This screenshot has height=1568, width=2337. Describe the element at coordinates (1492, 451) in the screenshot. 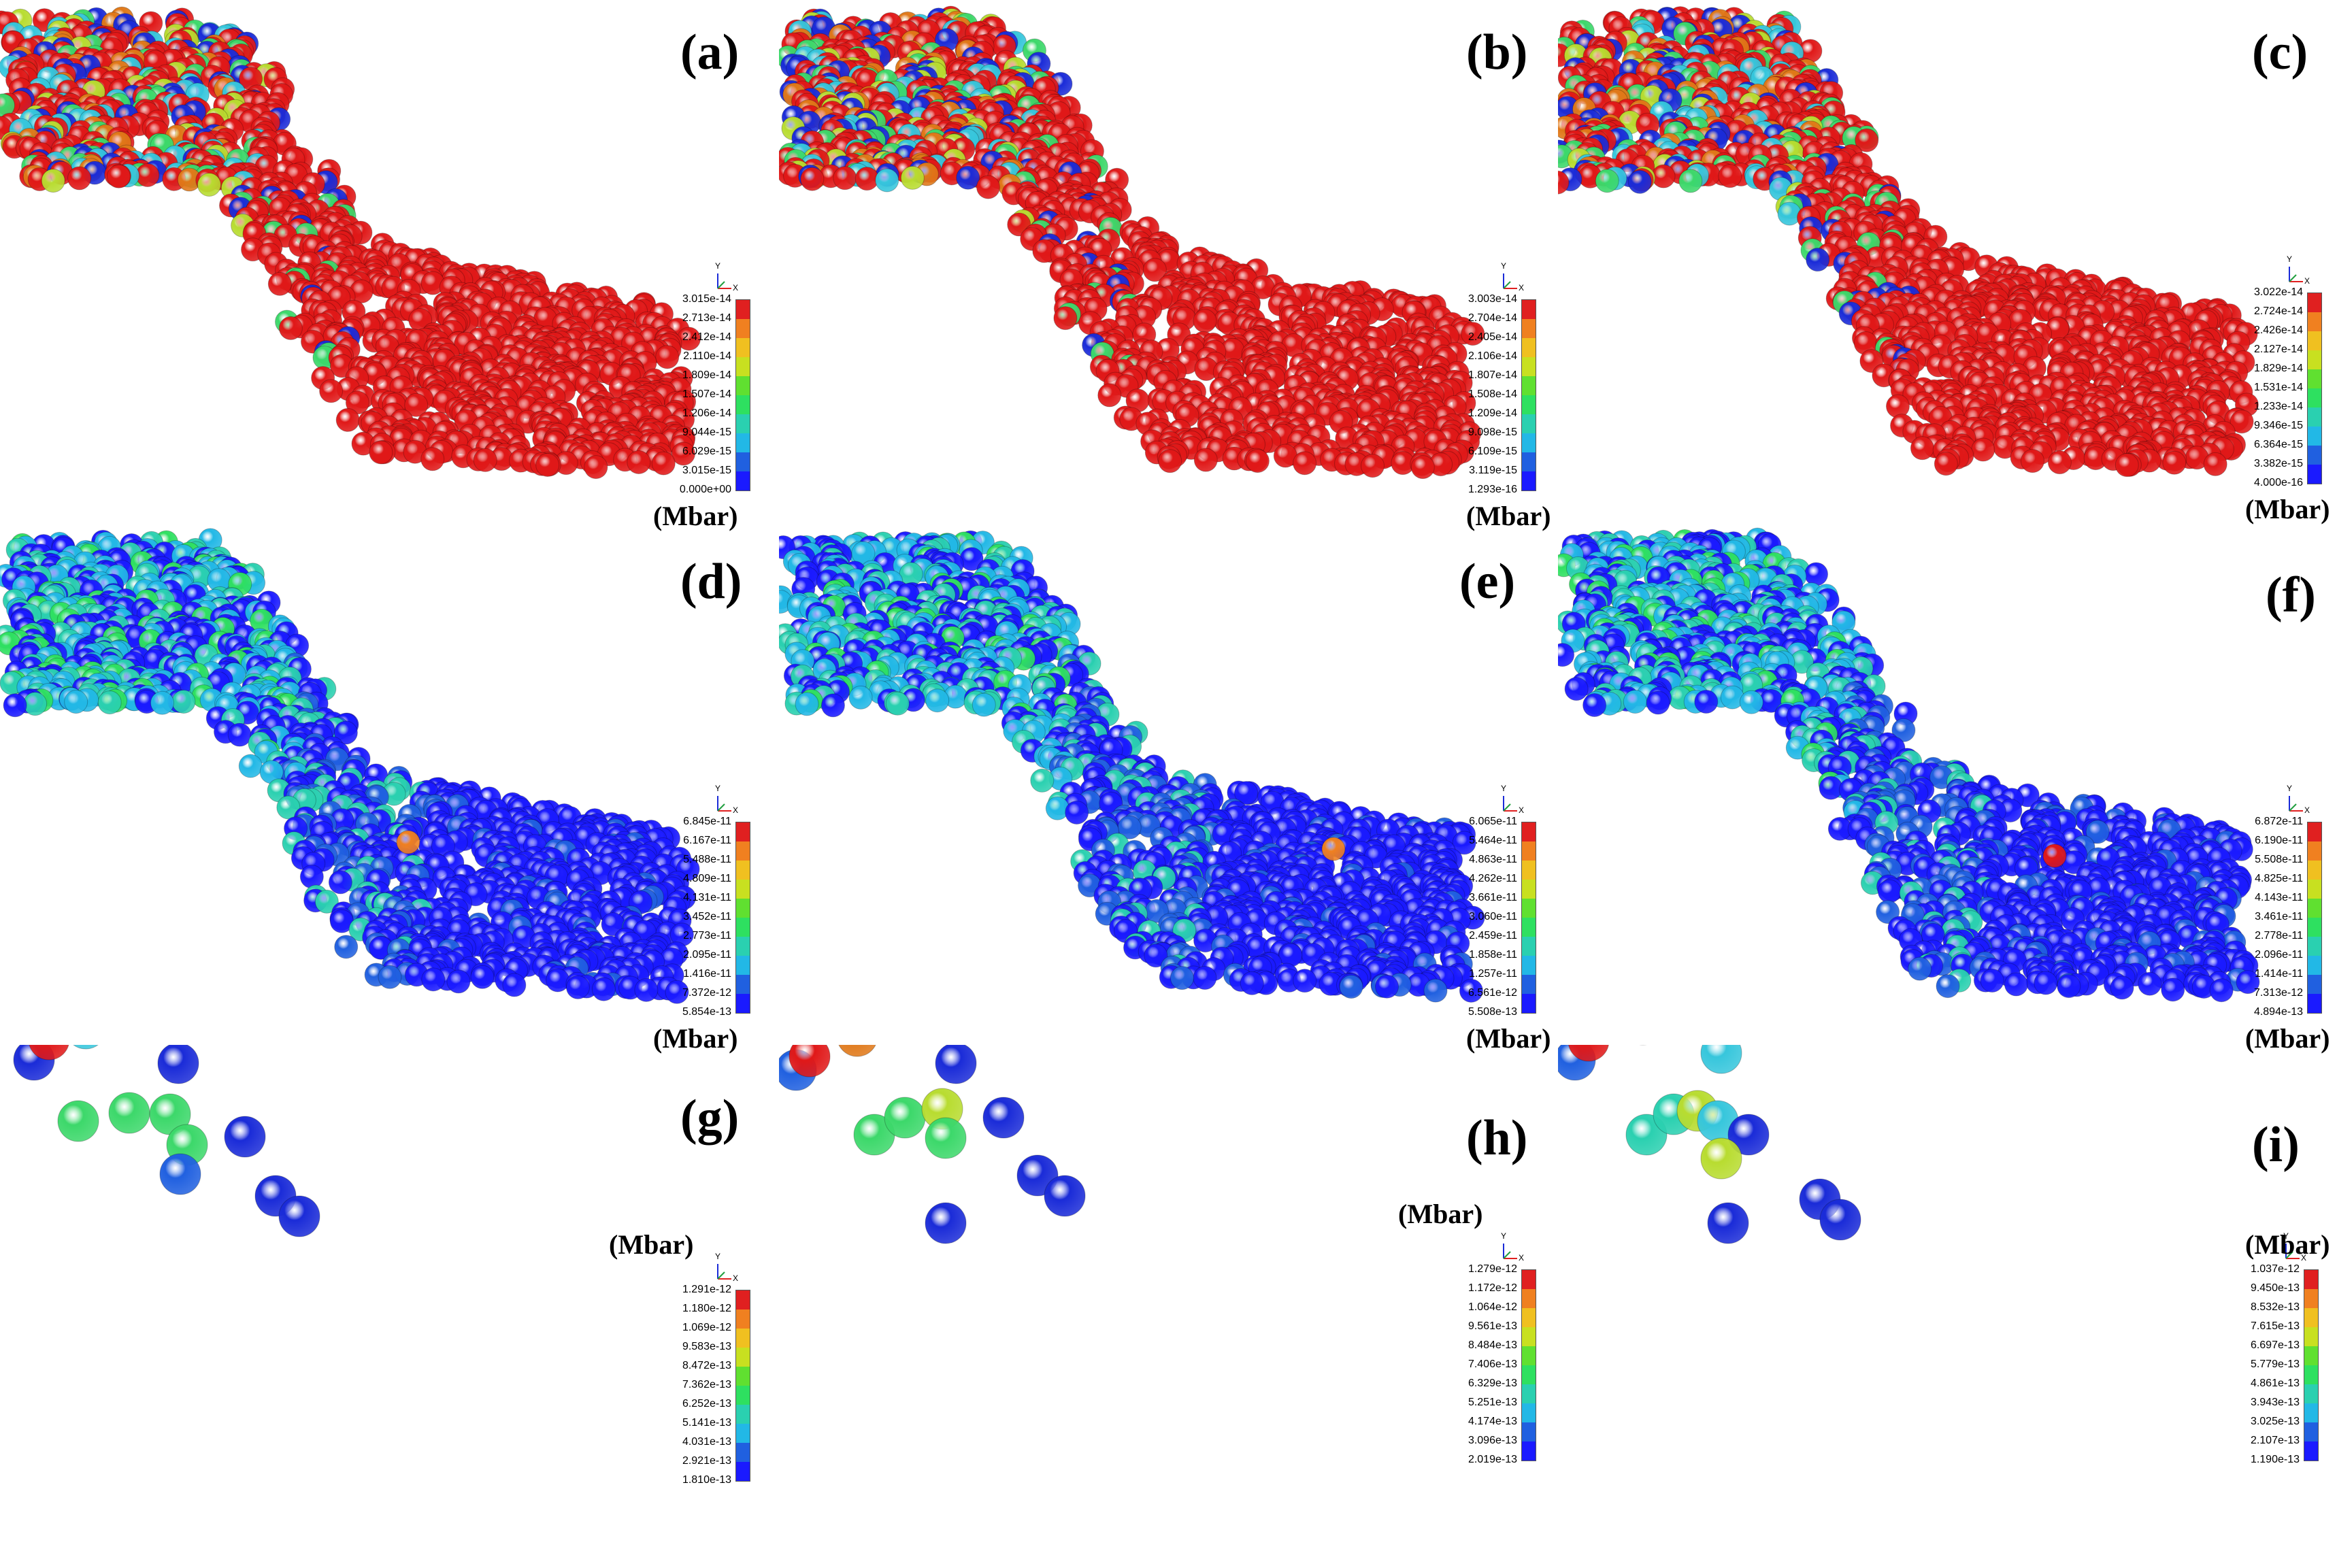

I see `colorbar-tick-label: 6.109e-15` at that location.